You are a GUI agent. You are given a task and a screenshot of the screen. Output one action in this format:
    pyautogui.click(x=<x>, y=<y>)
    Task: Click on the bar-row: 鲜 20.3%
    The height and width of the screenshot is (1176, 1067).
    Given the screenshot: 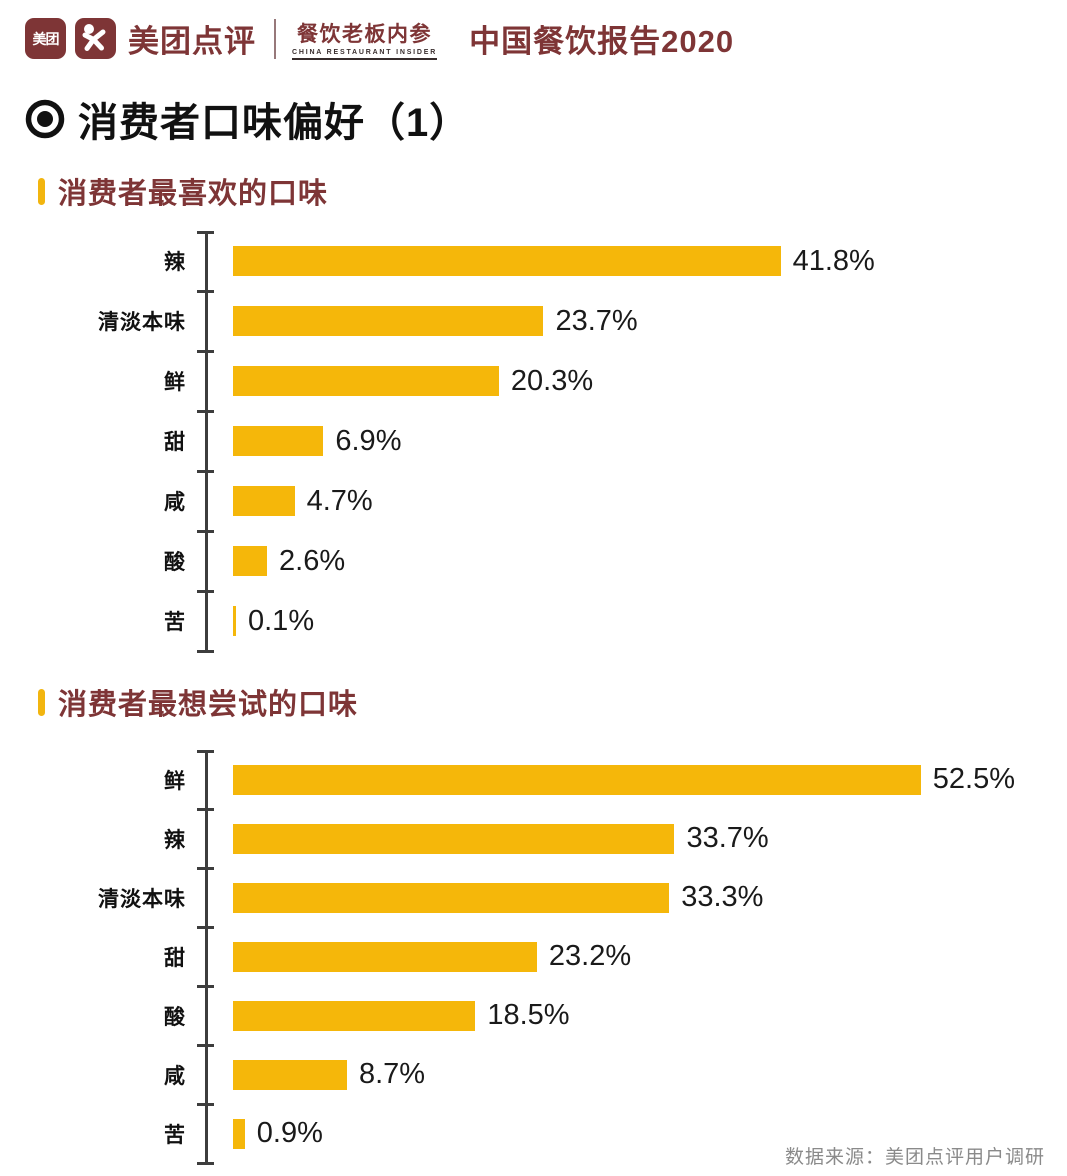 What is the action you would take?
    pyautogui.click(x=533, y=381)
    